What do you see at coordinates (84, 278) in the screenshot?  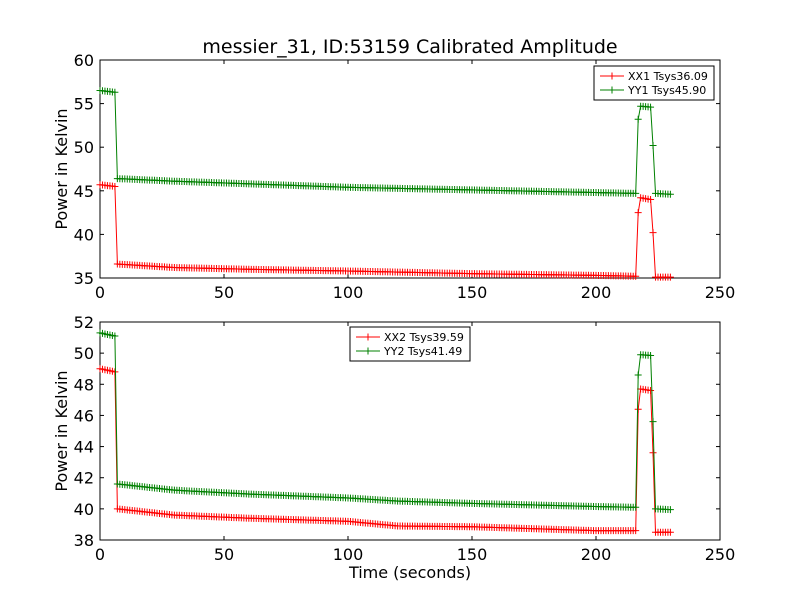 I see `y-tick-label: 35` at bounding box center [84, 278].